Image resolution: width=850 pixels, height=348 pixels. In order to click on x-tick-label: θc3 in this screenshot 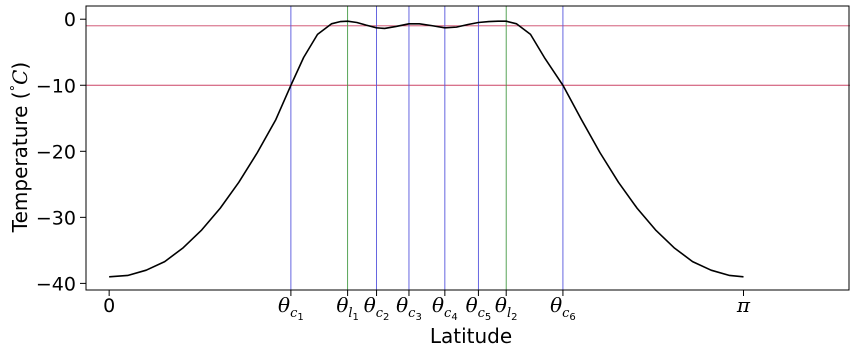, I will do `click(409, 308)`.